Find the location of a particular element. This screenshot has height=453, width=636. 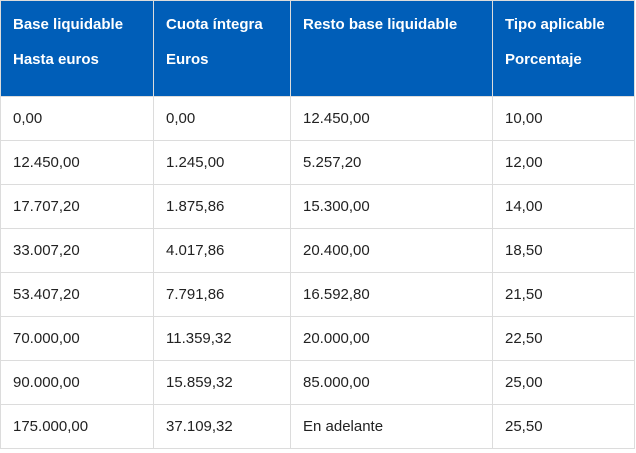

cell-base-liquidable: 0,00 is located at coordinates (77, 118).